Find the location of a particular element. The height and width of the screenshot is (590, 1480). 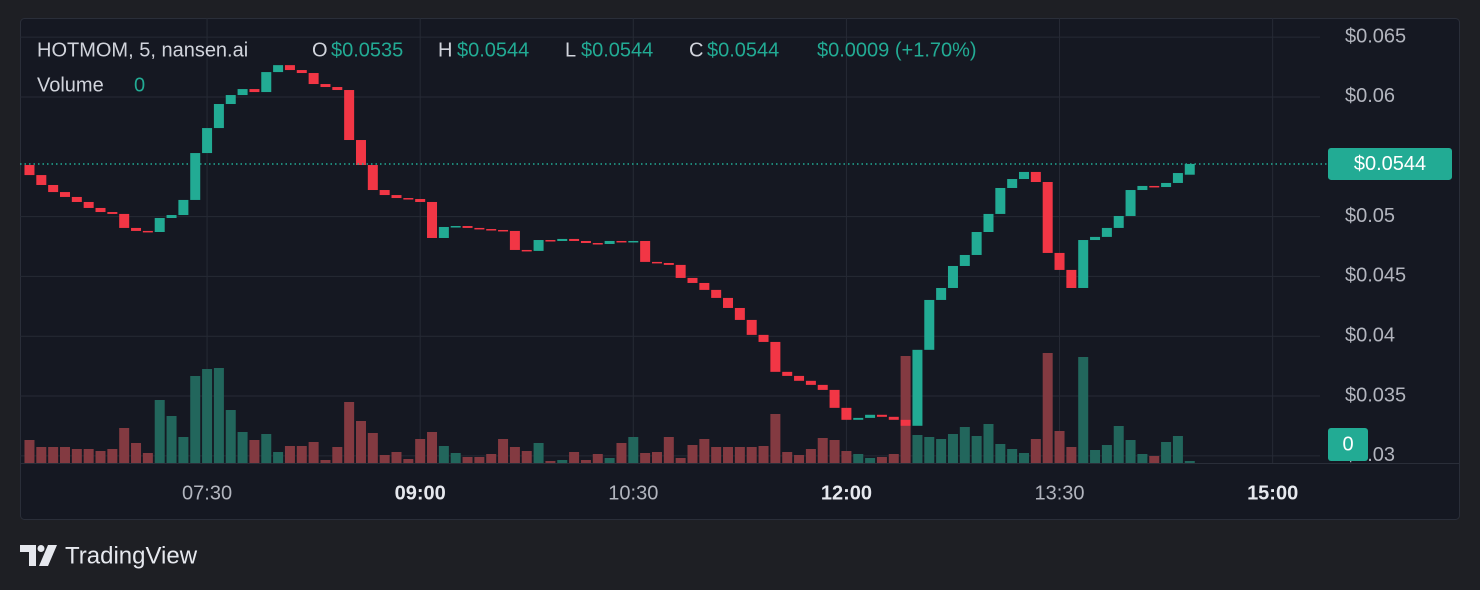

low-label: L is located at coordinates (570, 50).